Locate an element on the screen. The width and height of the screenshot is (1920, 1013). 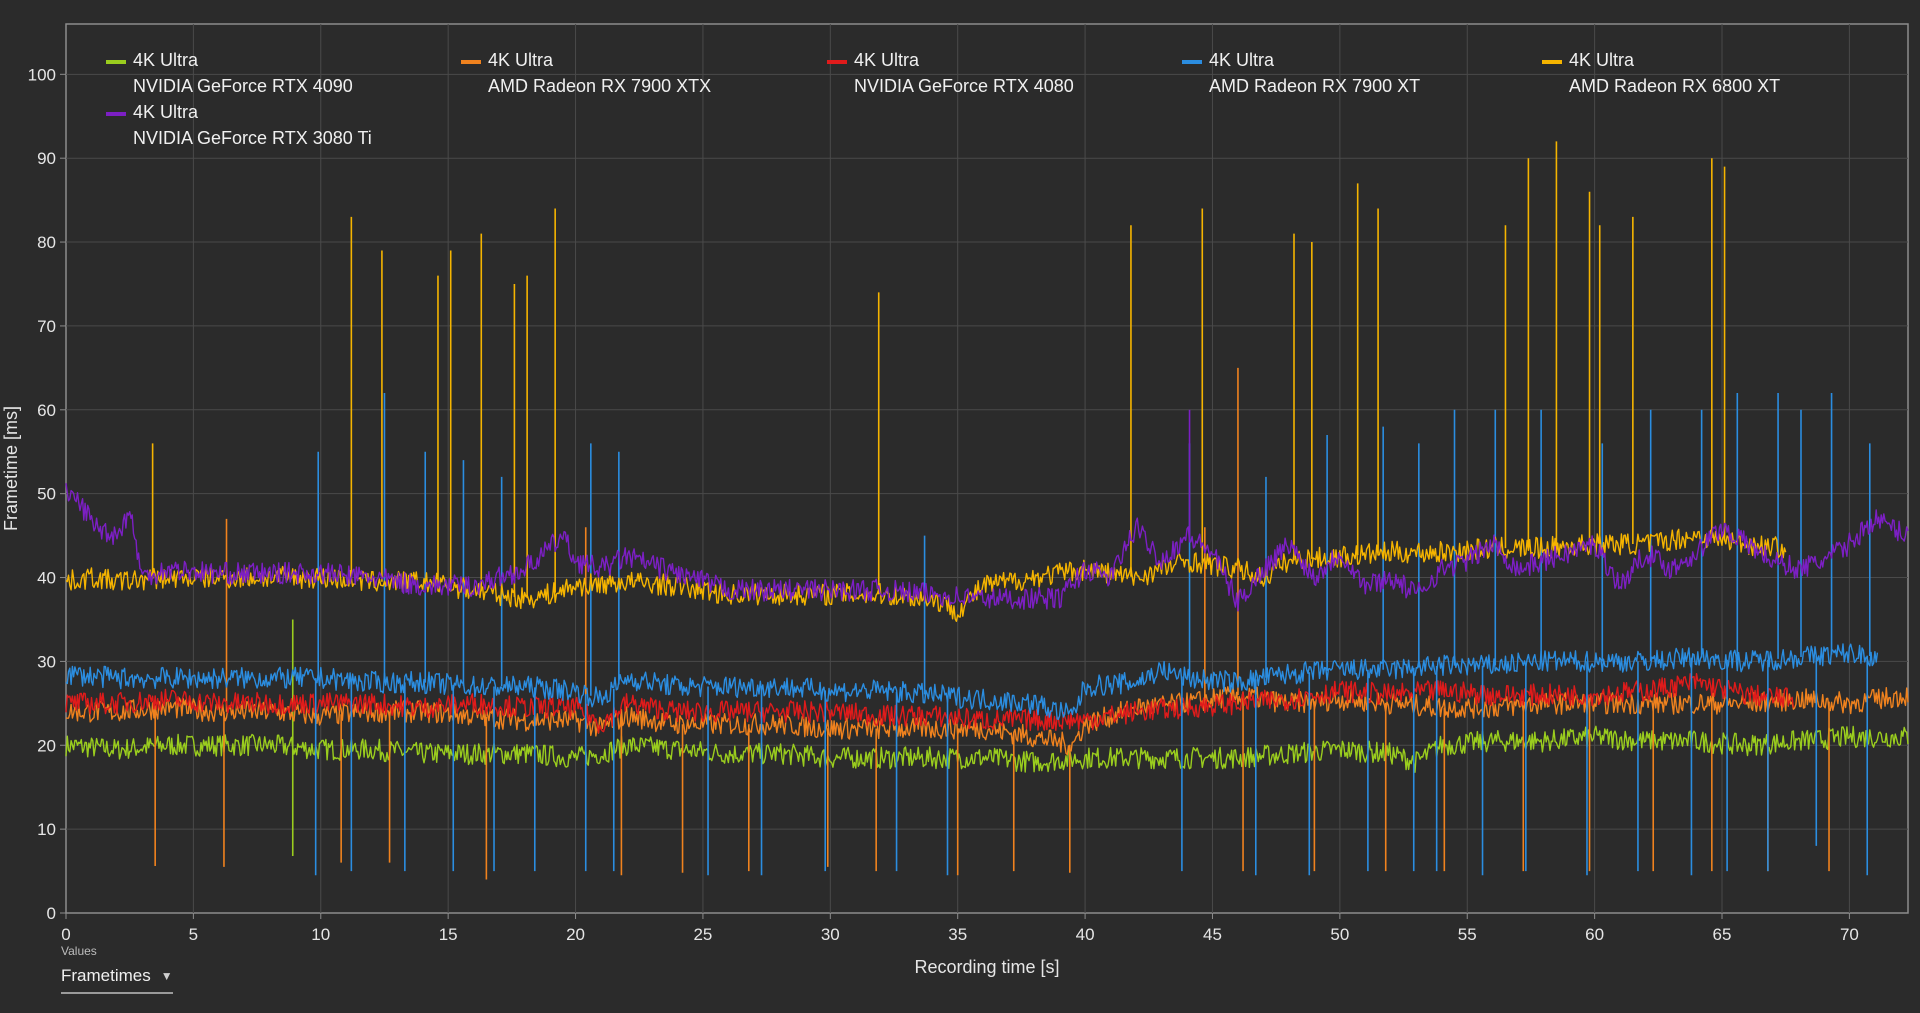
y-tick-label: 20 is located at coordinates (46, 745).